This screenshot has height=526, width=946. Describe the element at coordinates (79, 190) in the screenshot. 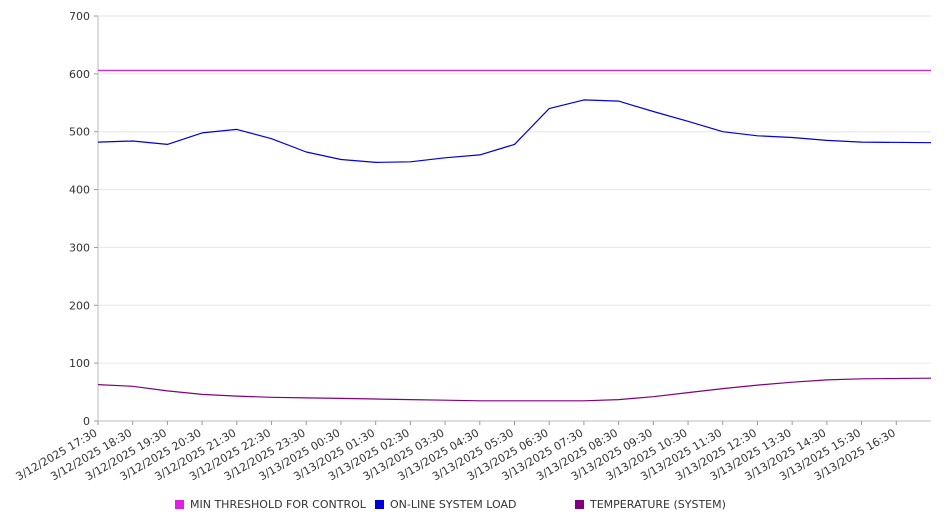

I see `y-tick-label: 400` at that location.